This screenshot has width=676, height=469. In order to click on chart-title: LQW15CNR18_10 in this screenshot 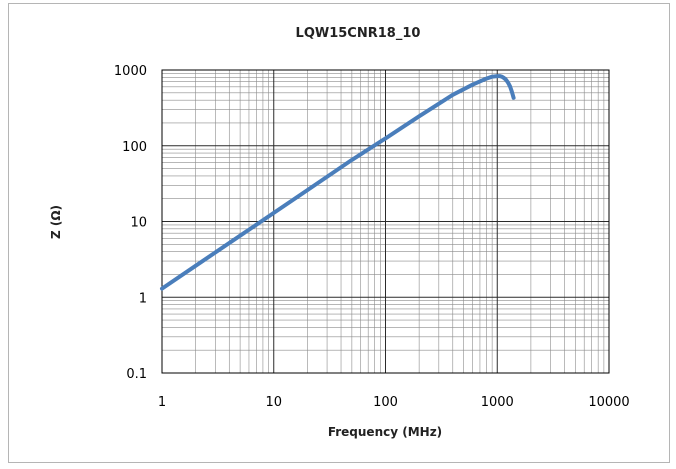, I will do `click(358, 33)`.